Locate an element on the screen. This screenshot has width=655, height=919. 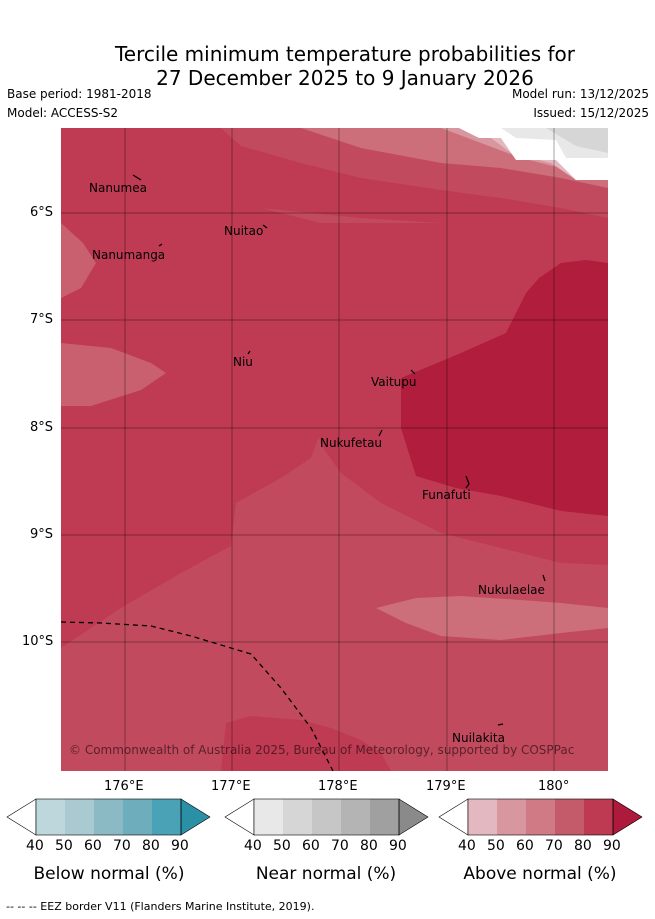
lon-tick-178e: 178°E is located at coordinates (338, 786).